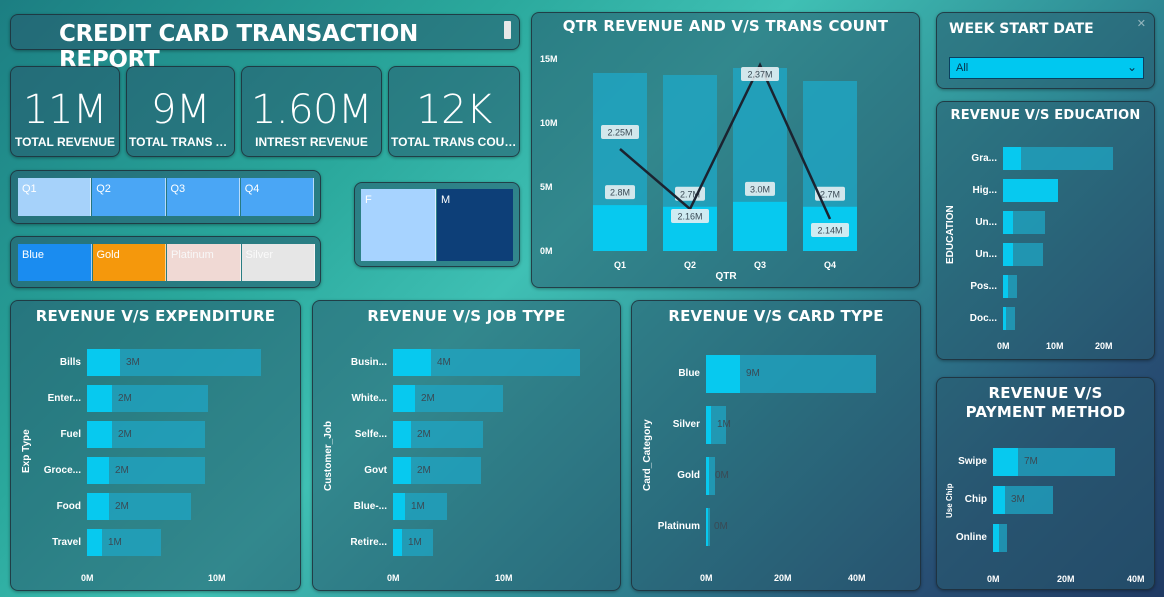  What do you see at coordinates (962, 68) in the screenshot?
I see `dropdown-value: All` at bounding box center [962, 68].